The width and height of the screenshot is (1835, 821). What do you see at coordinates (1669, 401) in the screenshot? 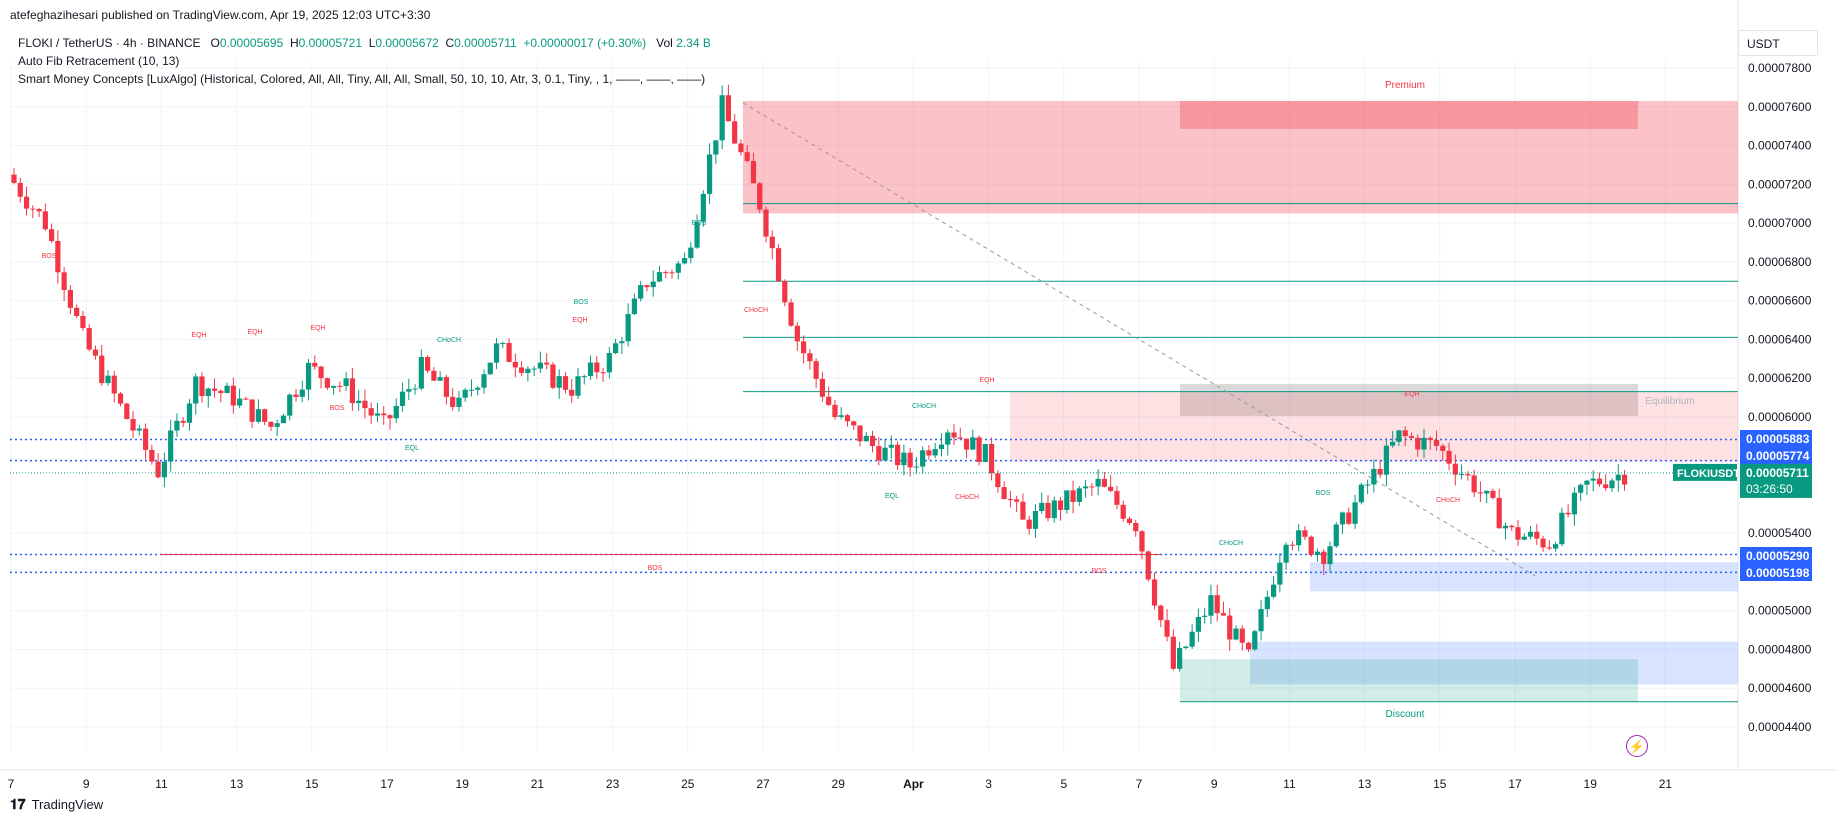
I see `zone-label: Equilibrium` at bounding box center [1669, 401].